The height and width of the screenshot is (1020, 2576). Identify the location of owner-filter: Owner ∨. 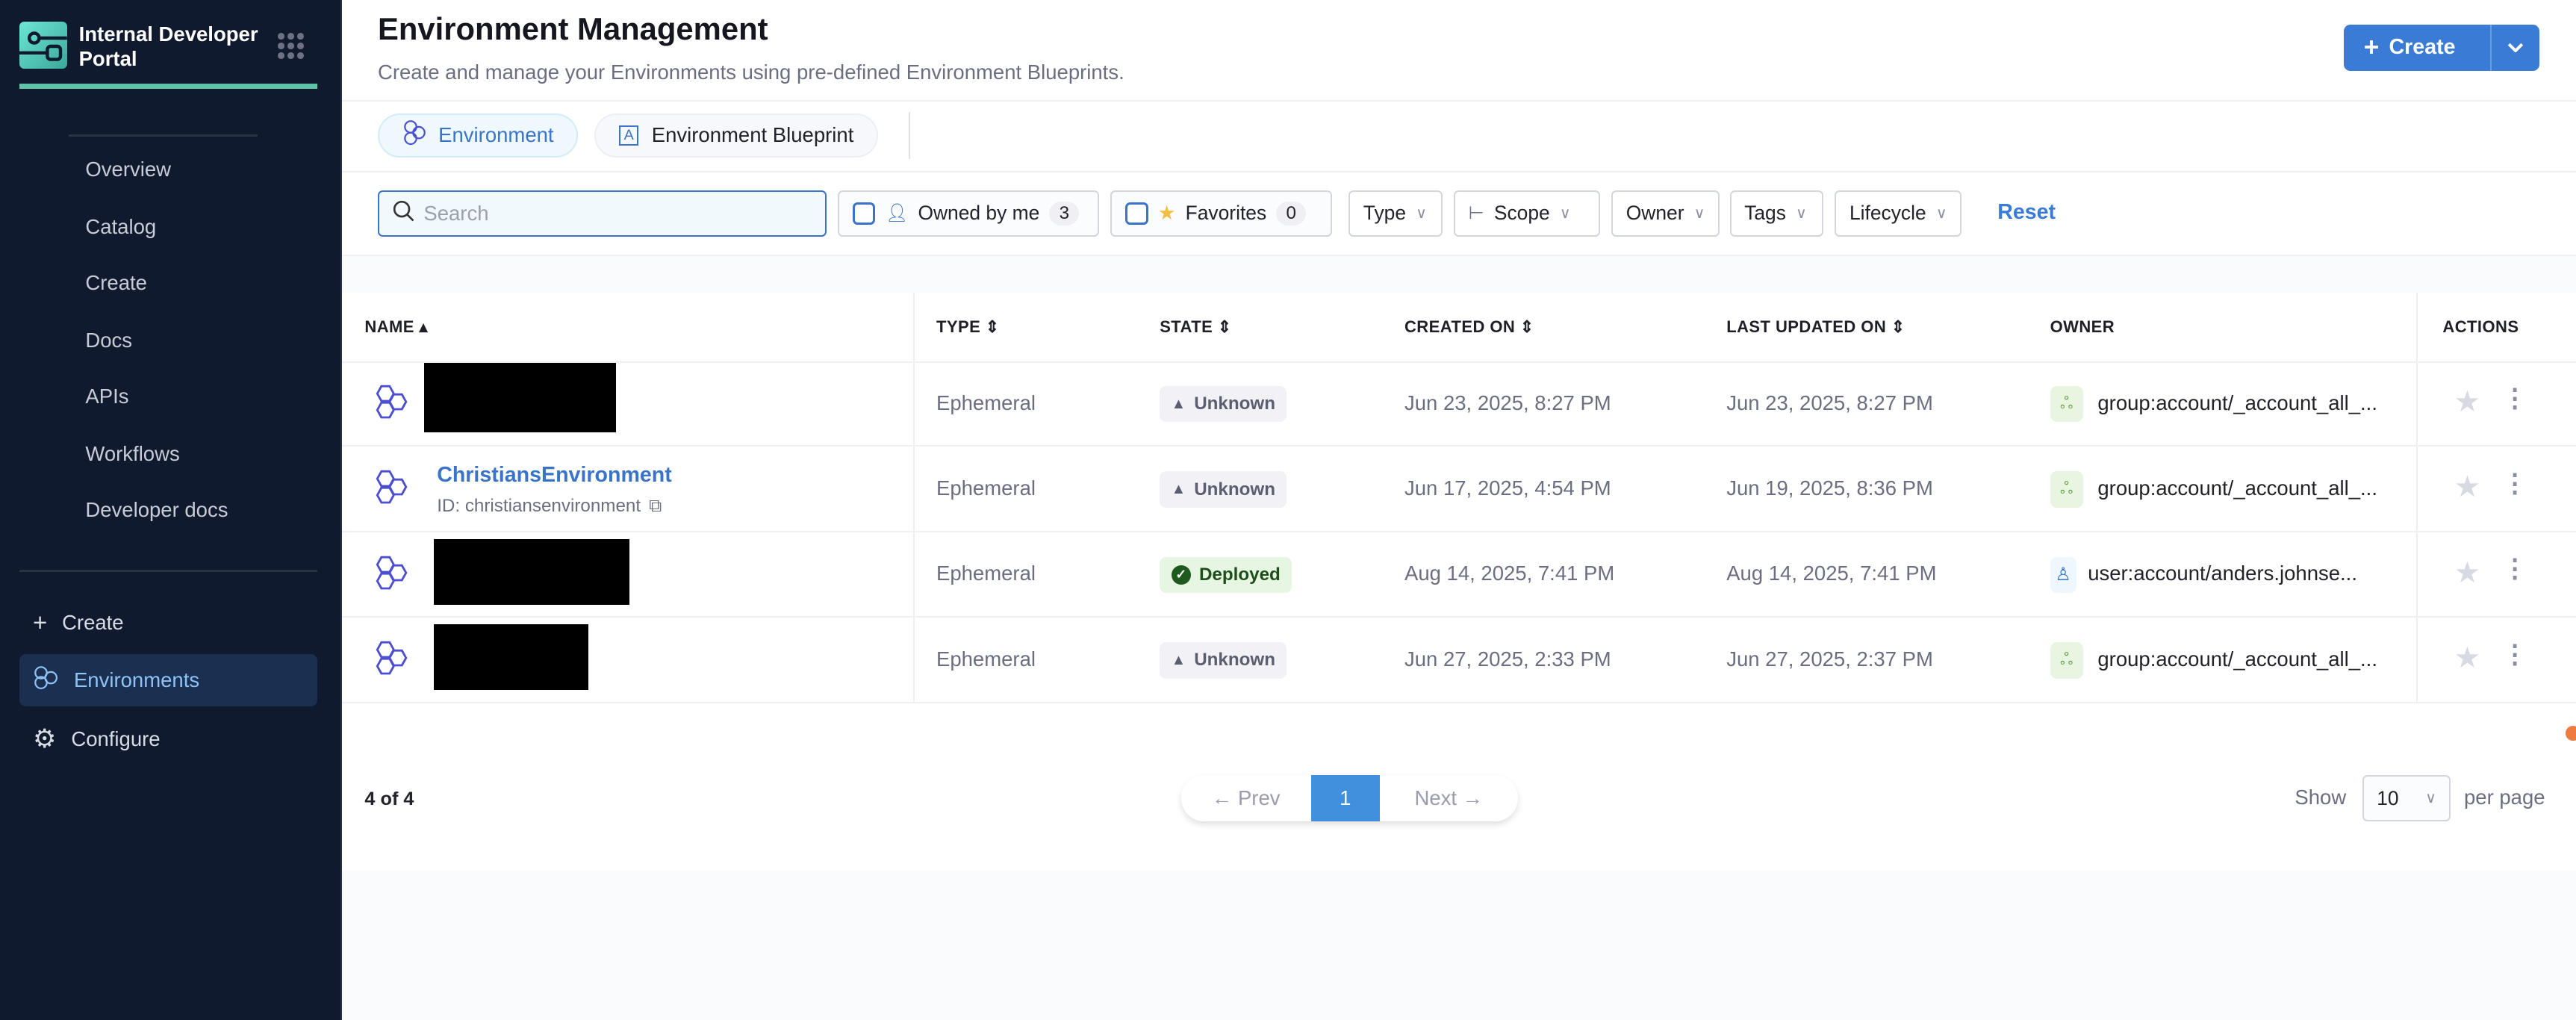
(1665, 213).